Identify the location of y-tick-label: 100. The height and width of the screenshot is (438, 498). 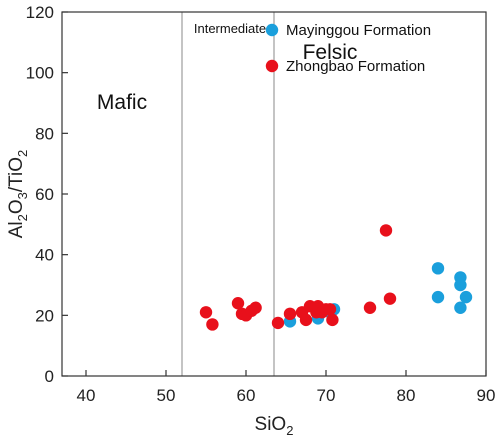
(40, 73).